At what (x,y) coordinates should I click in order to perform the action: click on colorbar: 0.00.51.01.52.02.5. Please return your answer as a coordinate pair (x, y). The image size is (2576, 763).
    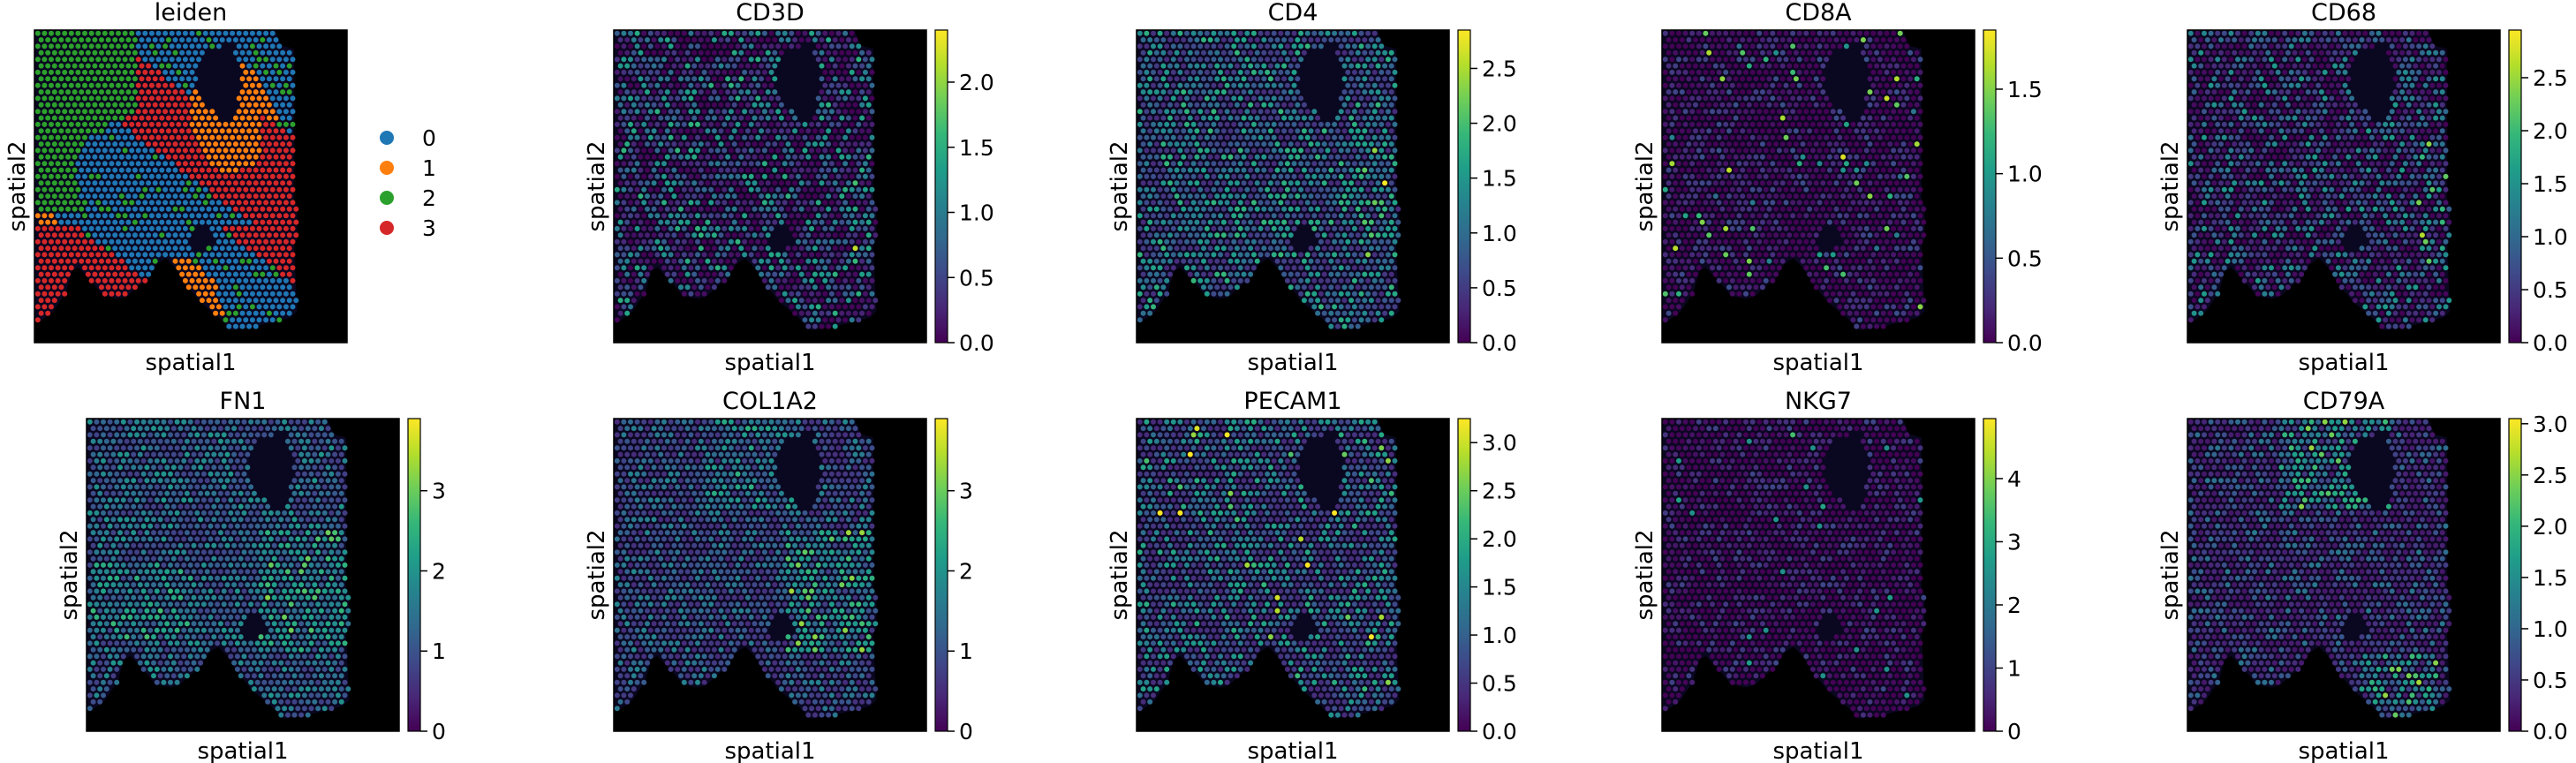
    Looking at the image, I should click on (1487, 192).